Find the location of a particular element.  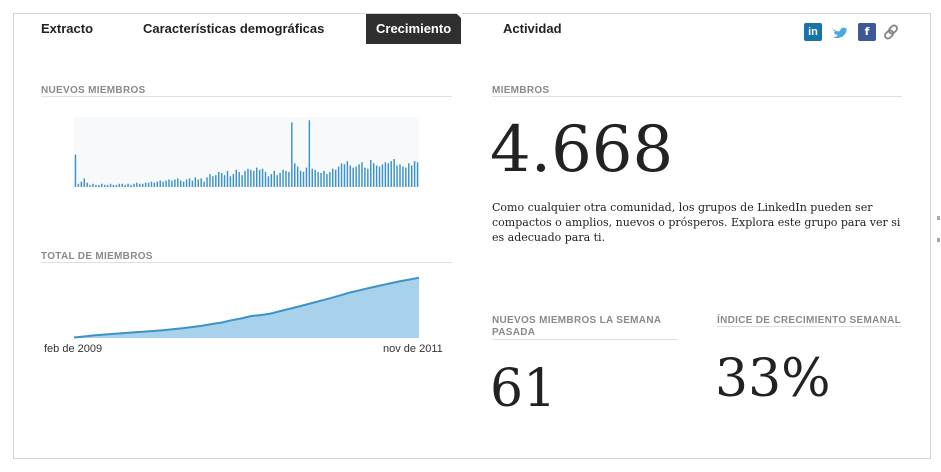

series-line is located at coordinates (246, 307).